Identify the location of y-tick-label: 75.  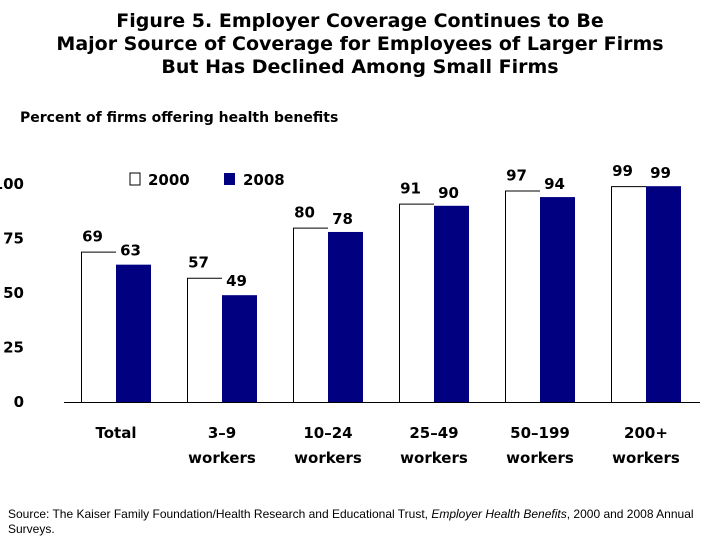
(13, 239).